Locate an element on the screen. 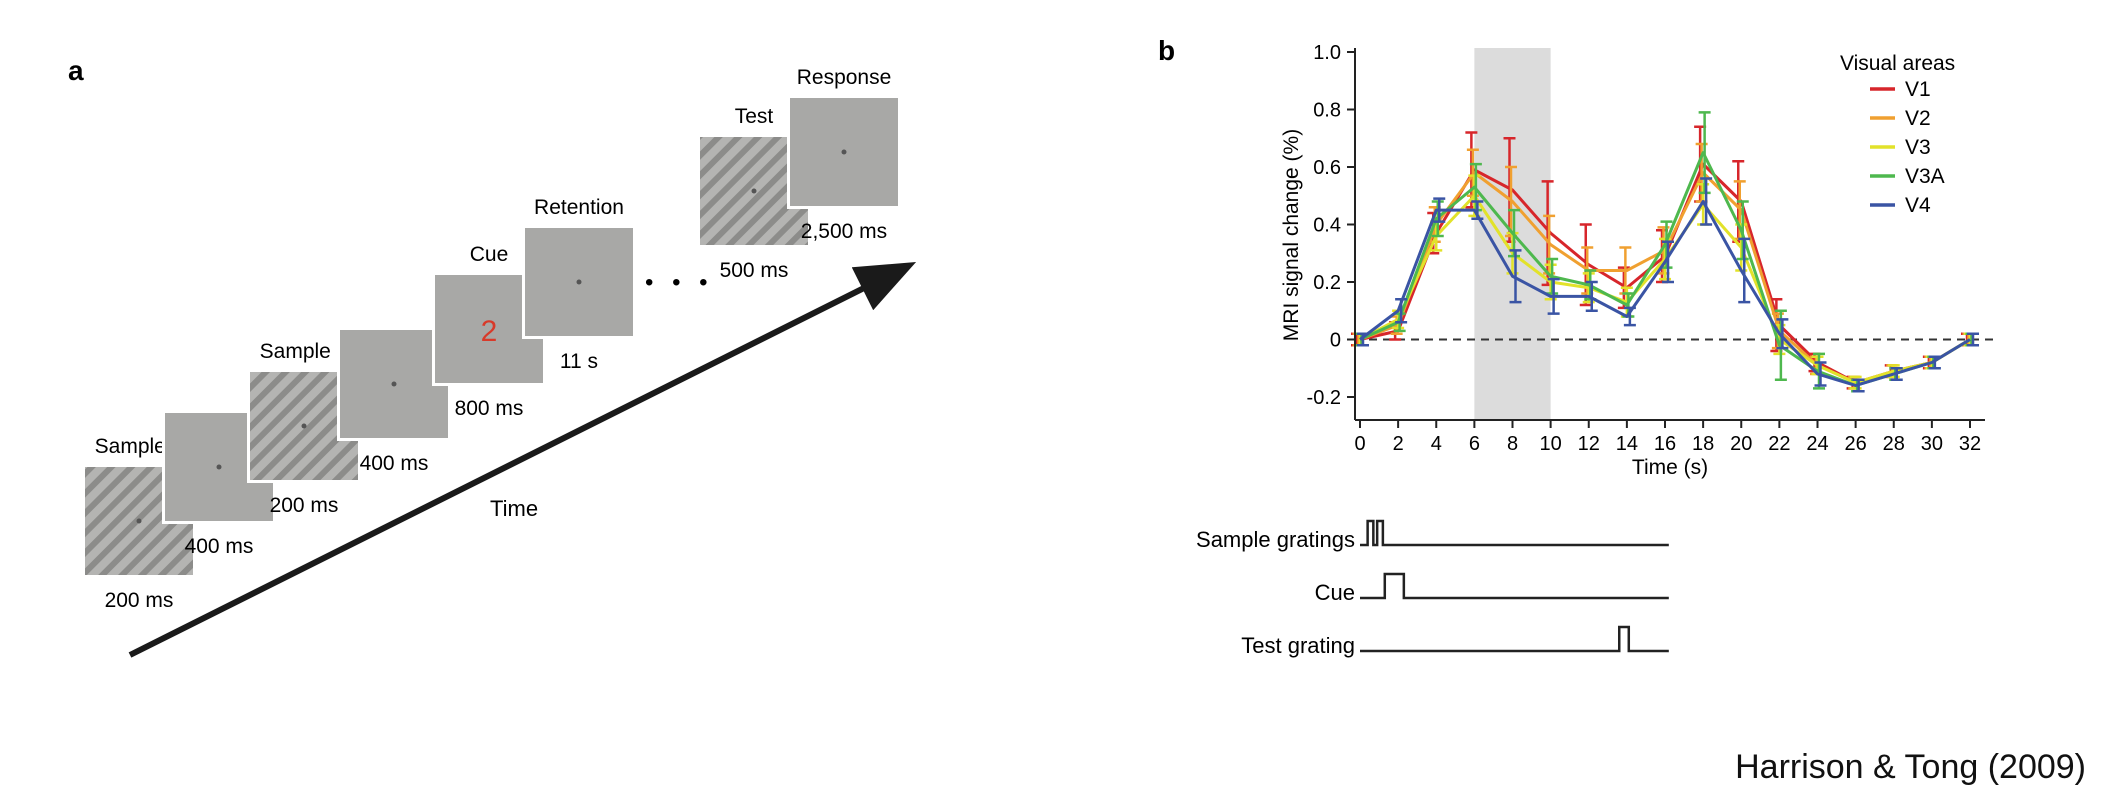  stimulus-screen: Response 2,500 ms is located at coordinates (844, 154).